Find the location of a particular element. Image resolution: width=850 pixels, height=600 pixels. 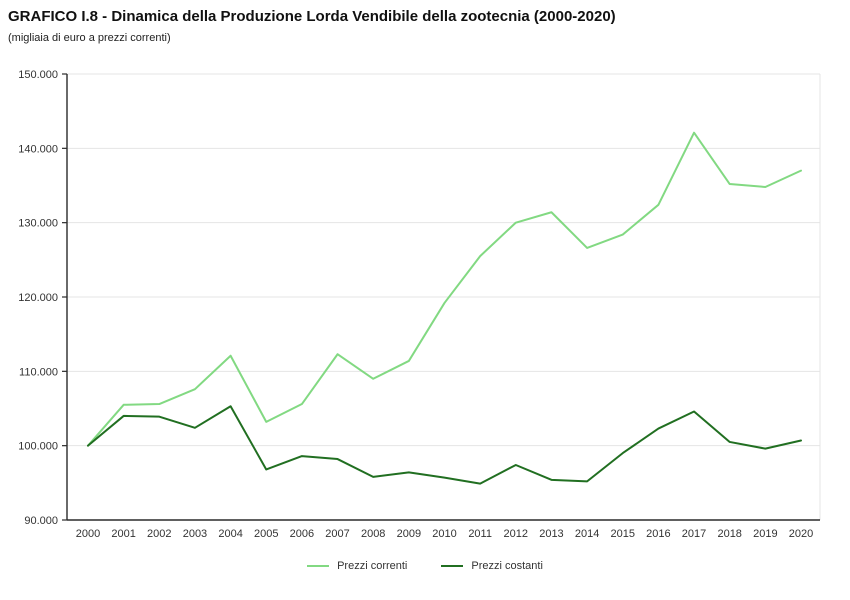

legend-item-prezzi-correnti: Prezzi correnti is located at coordinates (357, 566).